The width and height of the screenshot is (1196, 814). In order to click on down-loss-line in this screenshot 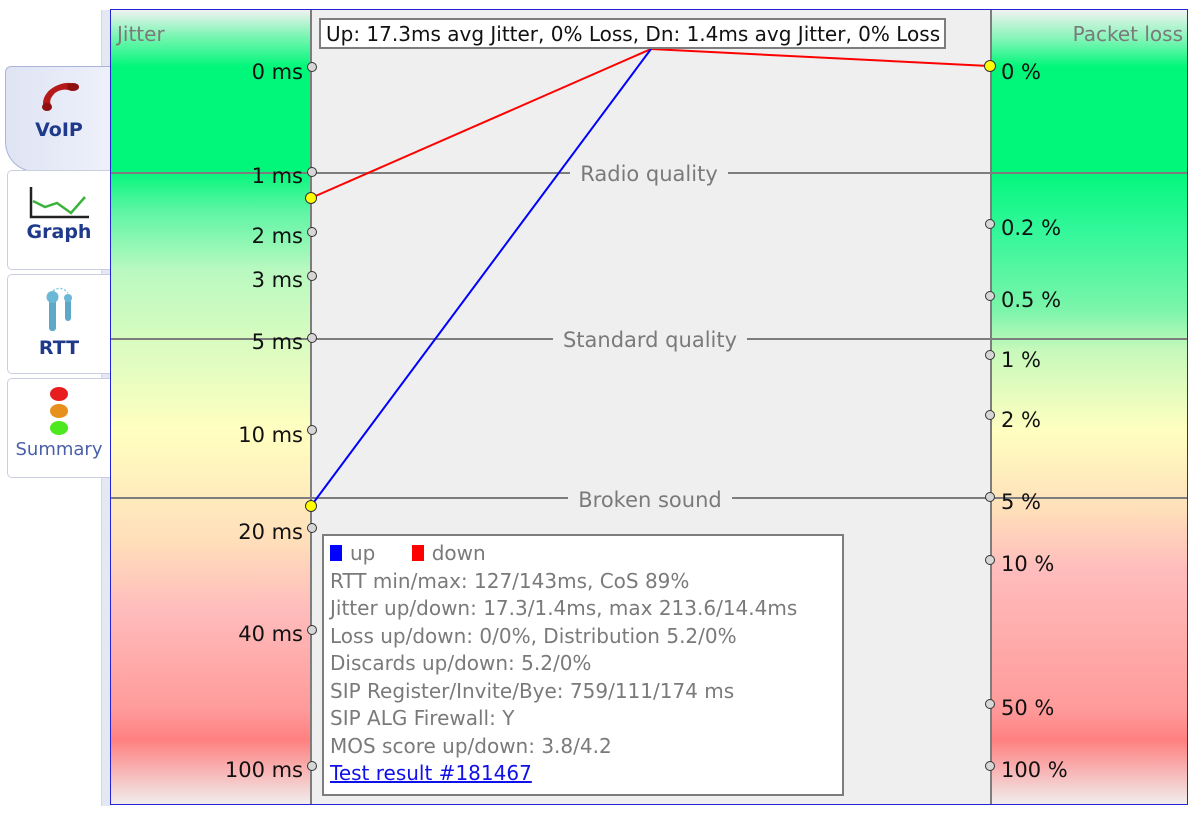, I will do `click(820, 57)`.